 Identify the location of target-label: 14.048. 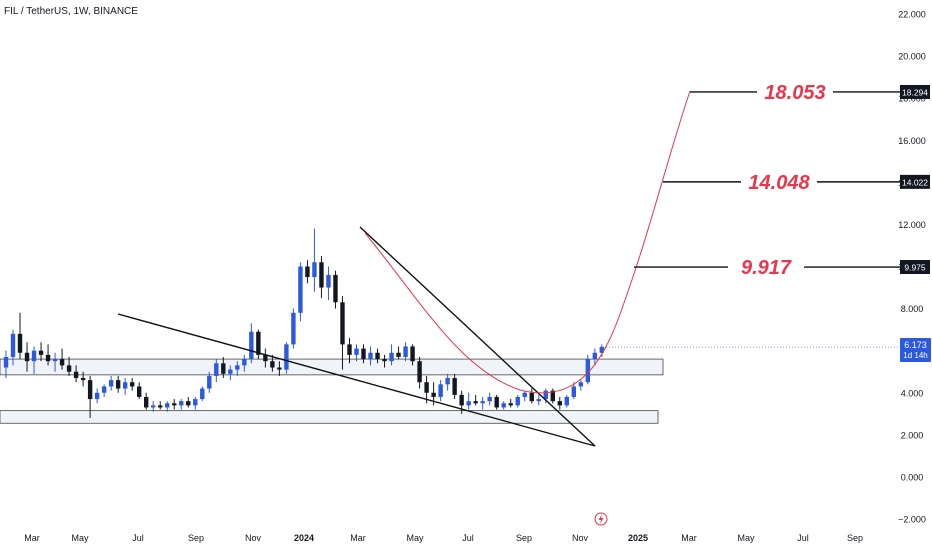
(779, 183).